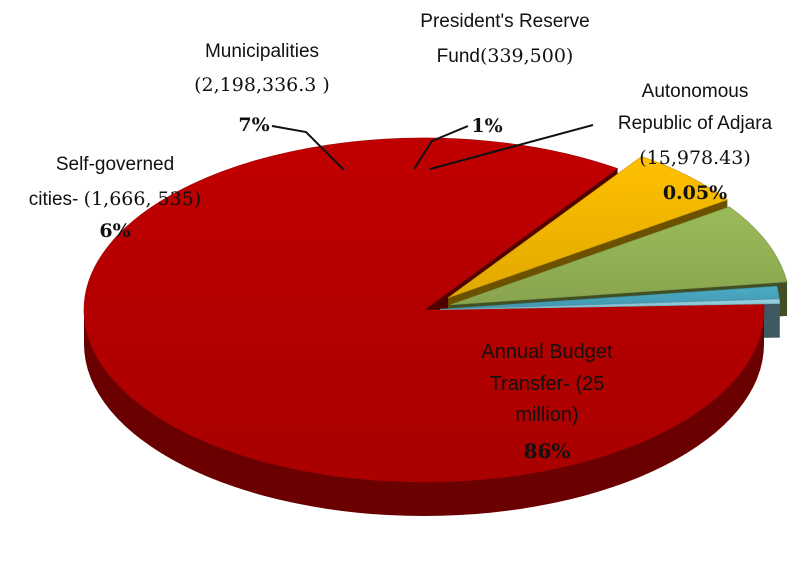  What do you see at coordinates (458, 56) in the screenshot?
I see `president-label-prefix: Fund` at bounding box center [458, 56].